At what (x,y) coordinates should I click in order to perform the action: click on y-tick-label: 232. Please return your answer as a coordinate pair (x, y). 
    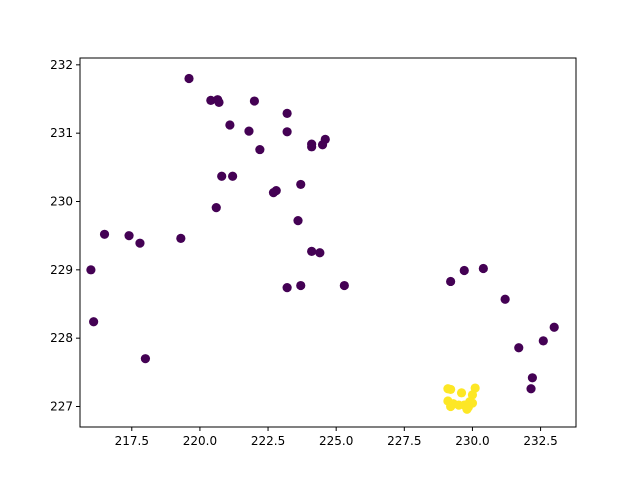
    Looking at the image, I should click on (61, 65).